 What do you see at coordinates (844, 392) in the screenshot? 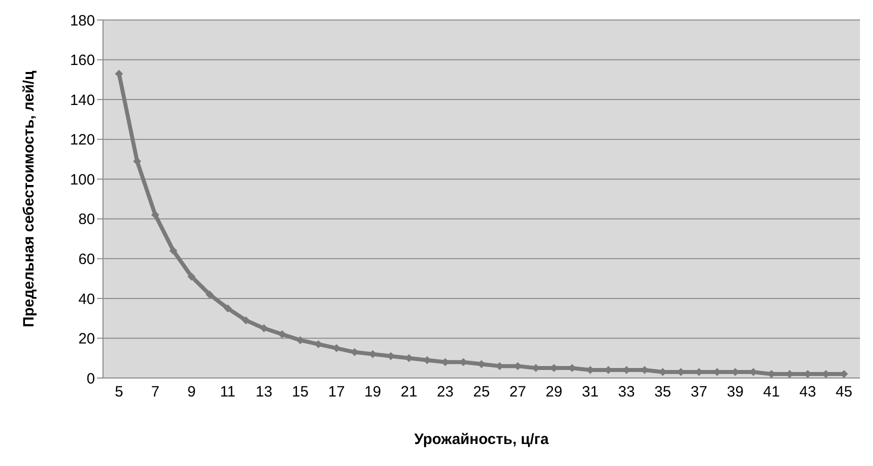
I see `x-tick-label: 45` at bounding box center [844, 392].